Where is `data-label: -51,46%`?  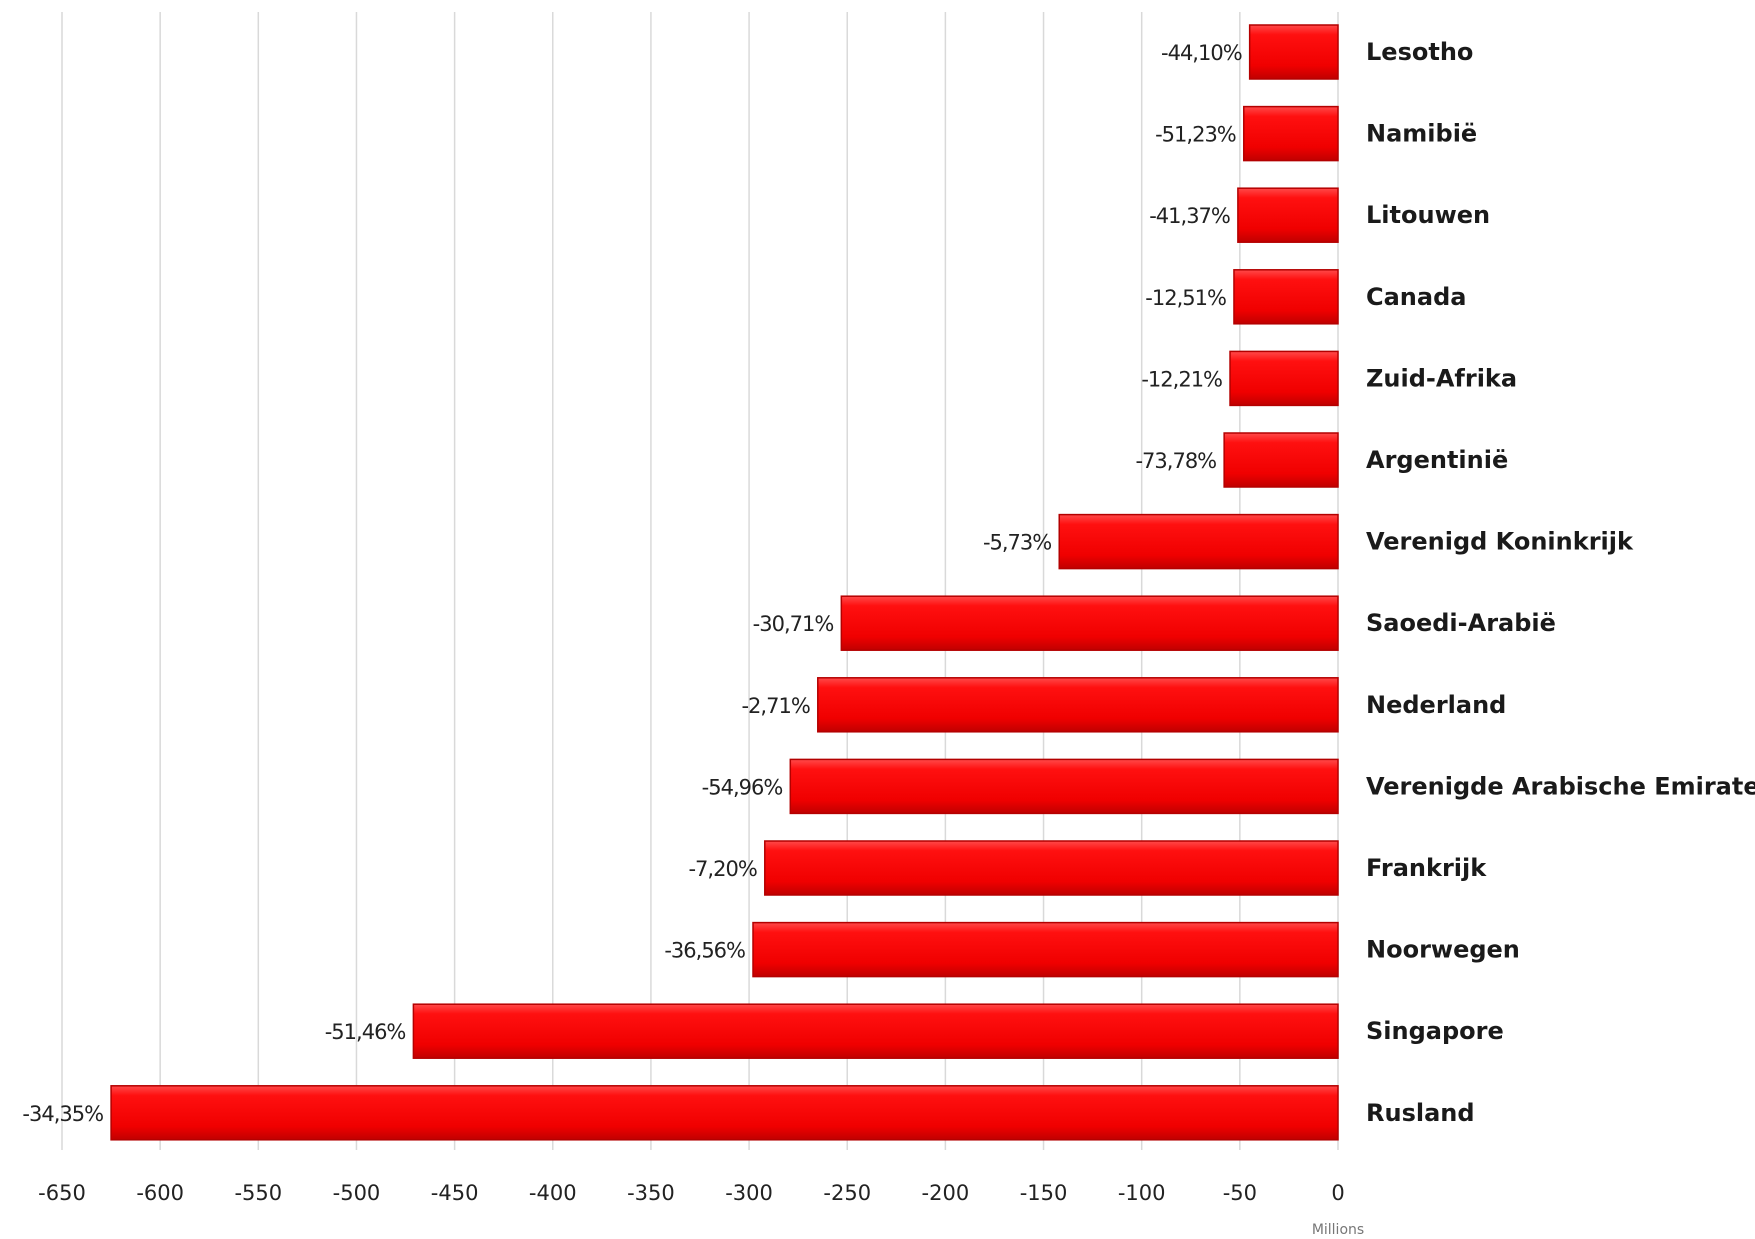 data-label: -51,46% is located at coordinates (365, 1032).